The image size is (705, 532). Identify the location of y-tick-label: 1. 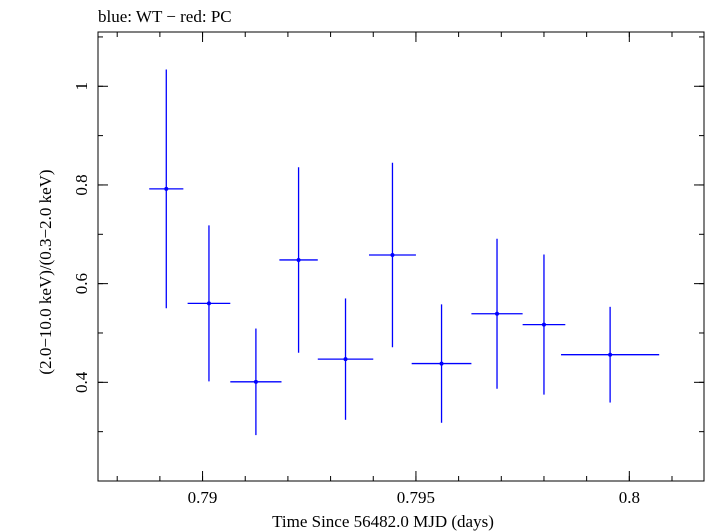
(81, 86).